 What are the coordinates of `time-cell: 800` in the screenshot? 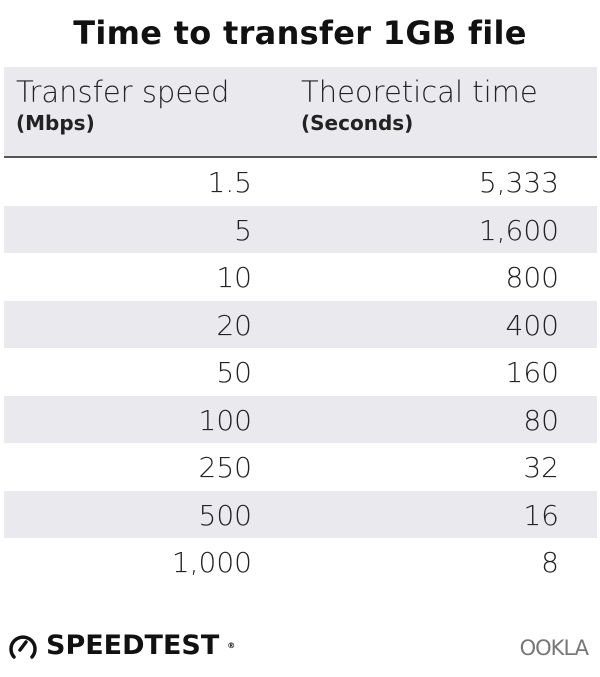 It's located at (532, 277).